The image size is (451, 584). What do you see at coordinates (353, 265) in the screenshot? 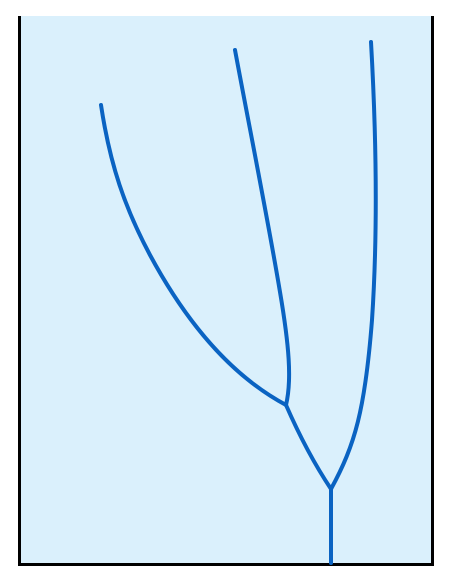
I see `right-branch` at bounding box center [353, 265].